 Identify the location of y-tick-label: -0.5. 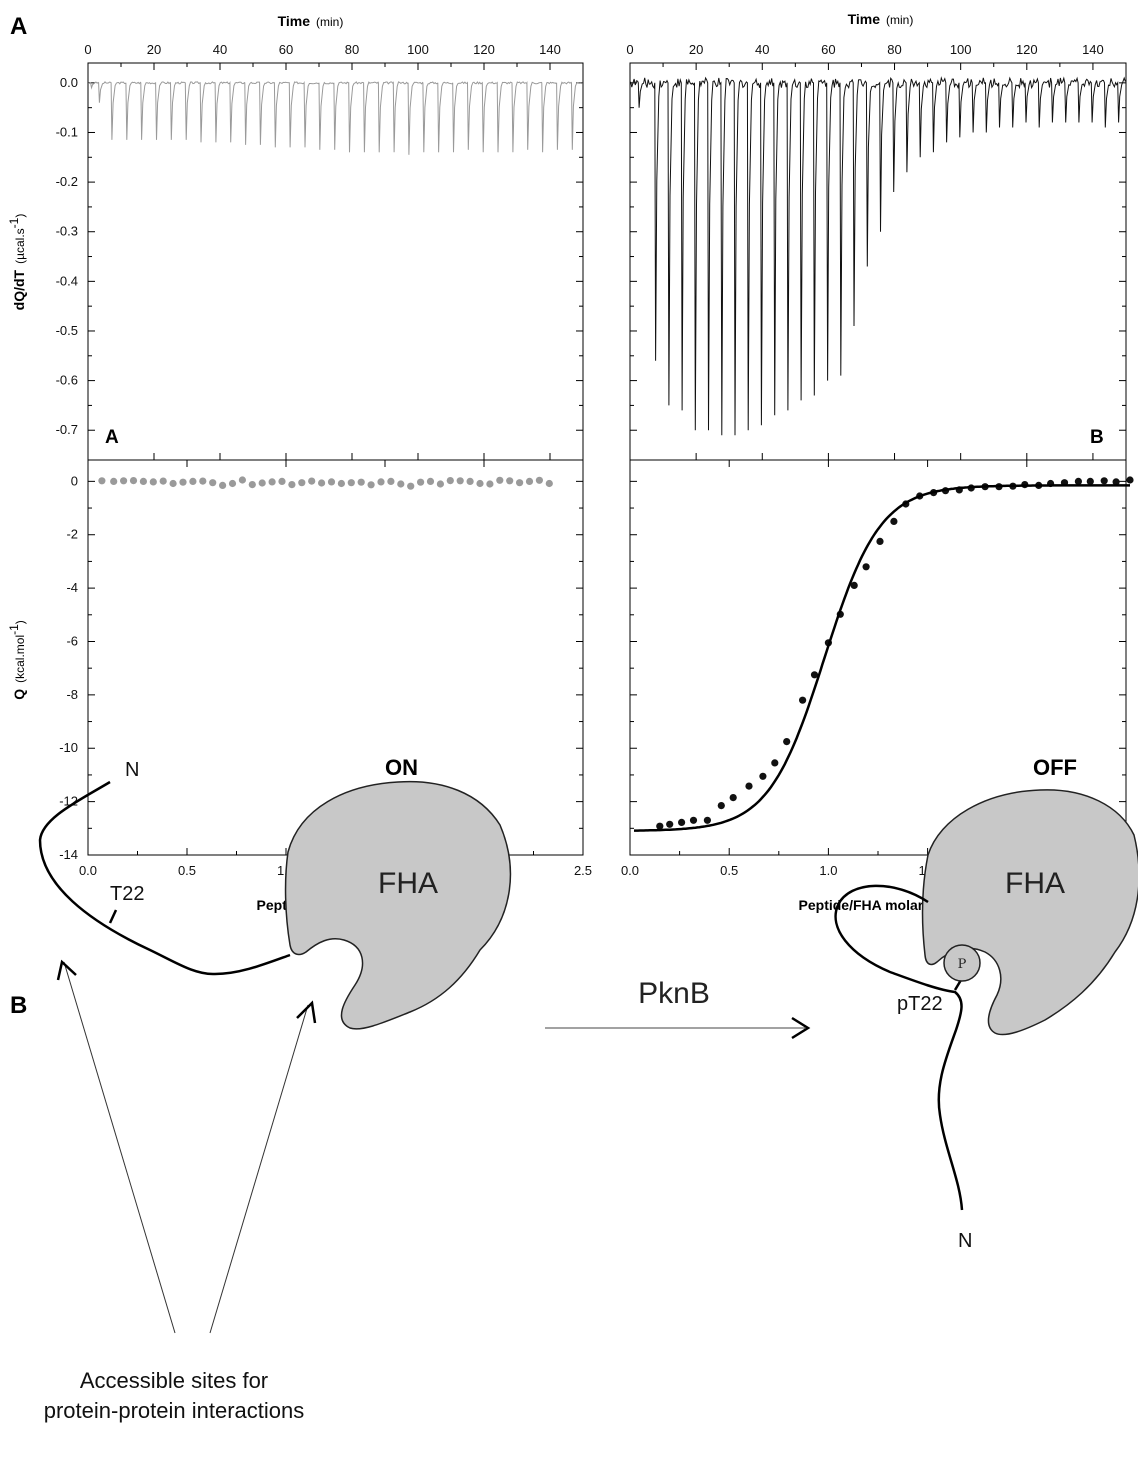
(67, 330).